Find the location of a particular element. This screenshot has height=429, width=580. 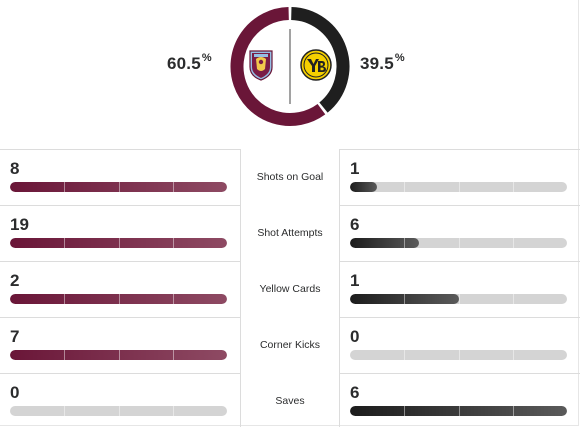

home-possession: 60.5% is located at coordinates (189, 62).